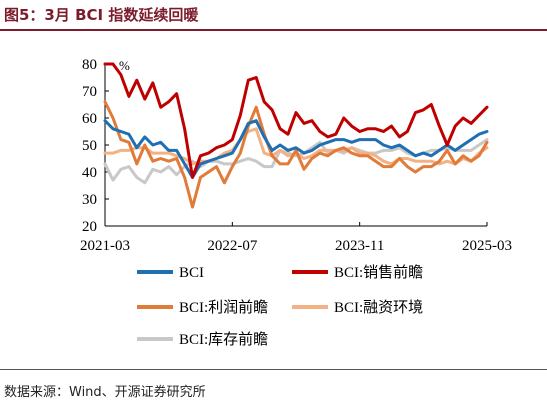  I want to click on chart-legend: BCI BCI:销售前瞻 BCI:利润前瞻 BCI:融资环境 BCI:库存前瞻, so click(280, 306).